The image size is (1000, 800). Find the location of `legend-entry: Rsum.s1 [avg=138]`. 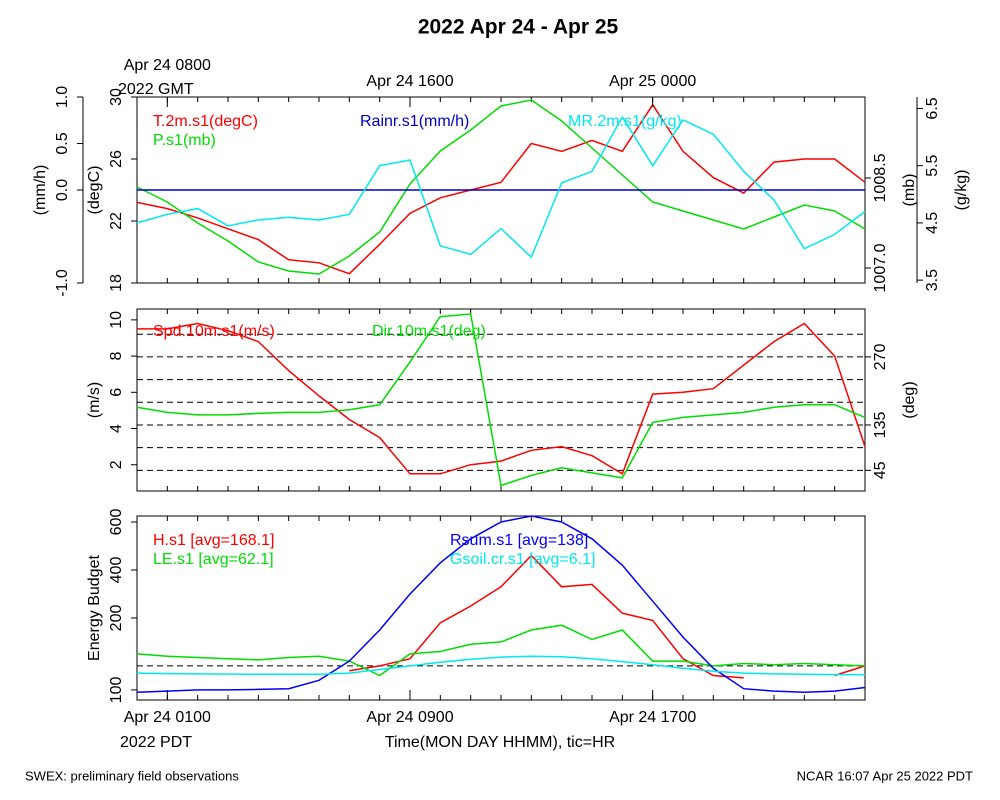

legend-entry: Rsum.s1 [avg=138] is located at coordinates (519, 540).